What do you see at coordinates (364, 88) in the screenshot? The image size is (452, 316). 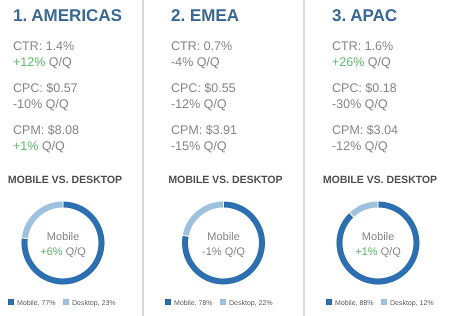 I see `text: CPC: $0.18` at bounding box center [364, 88].